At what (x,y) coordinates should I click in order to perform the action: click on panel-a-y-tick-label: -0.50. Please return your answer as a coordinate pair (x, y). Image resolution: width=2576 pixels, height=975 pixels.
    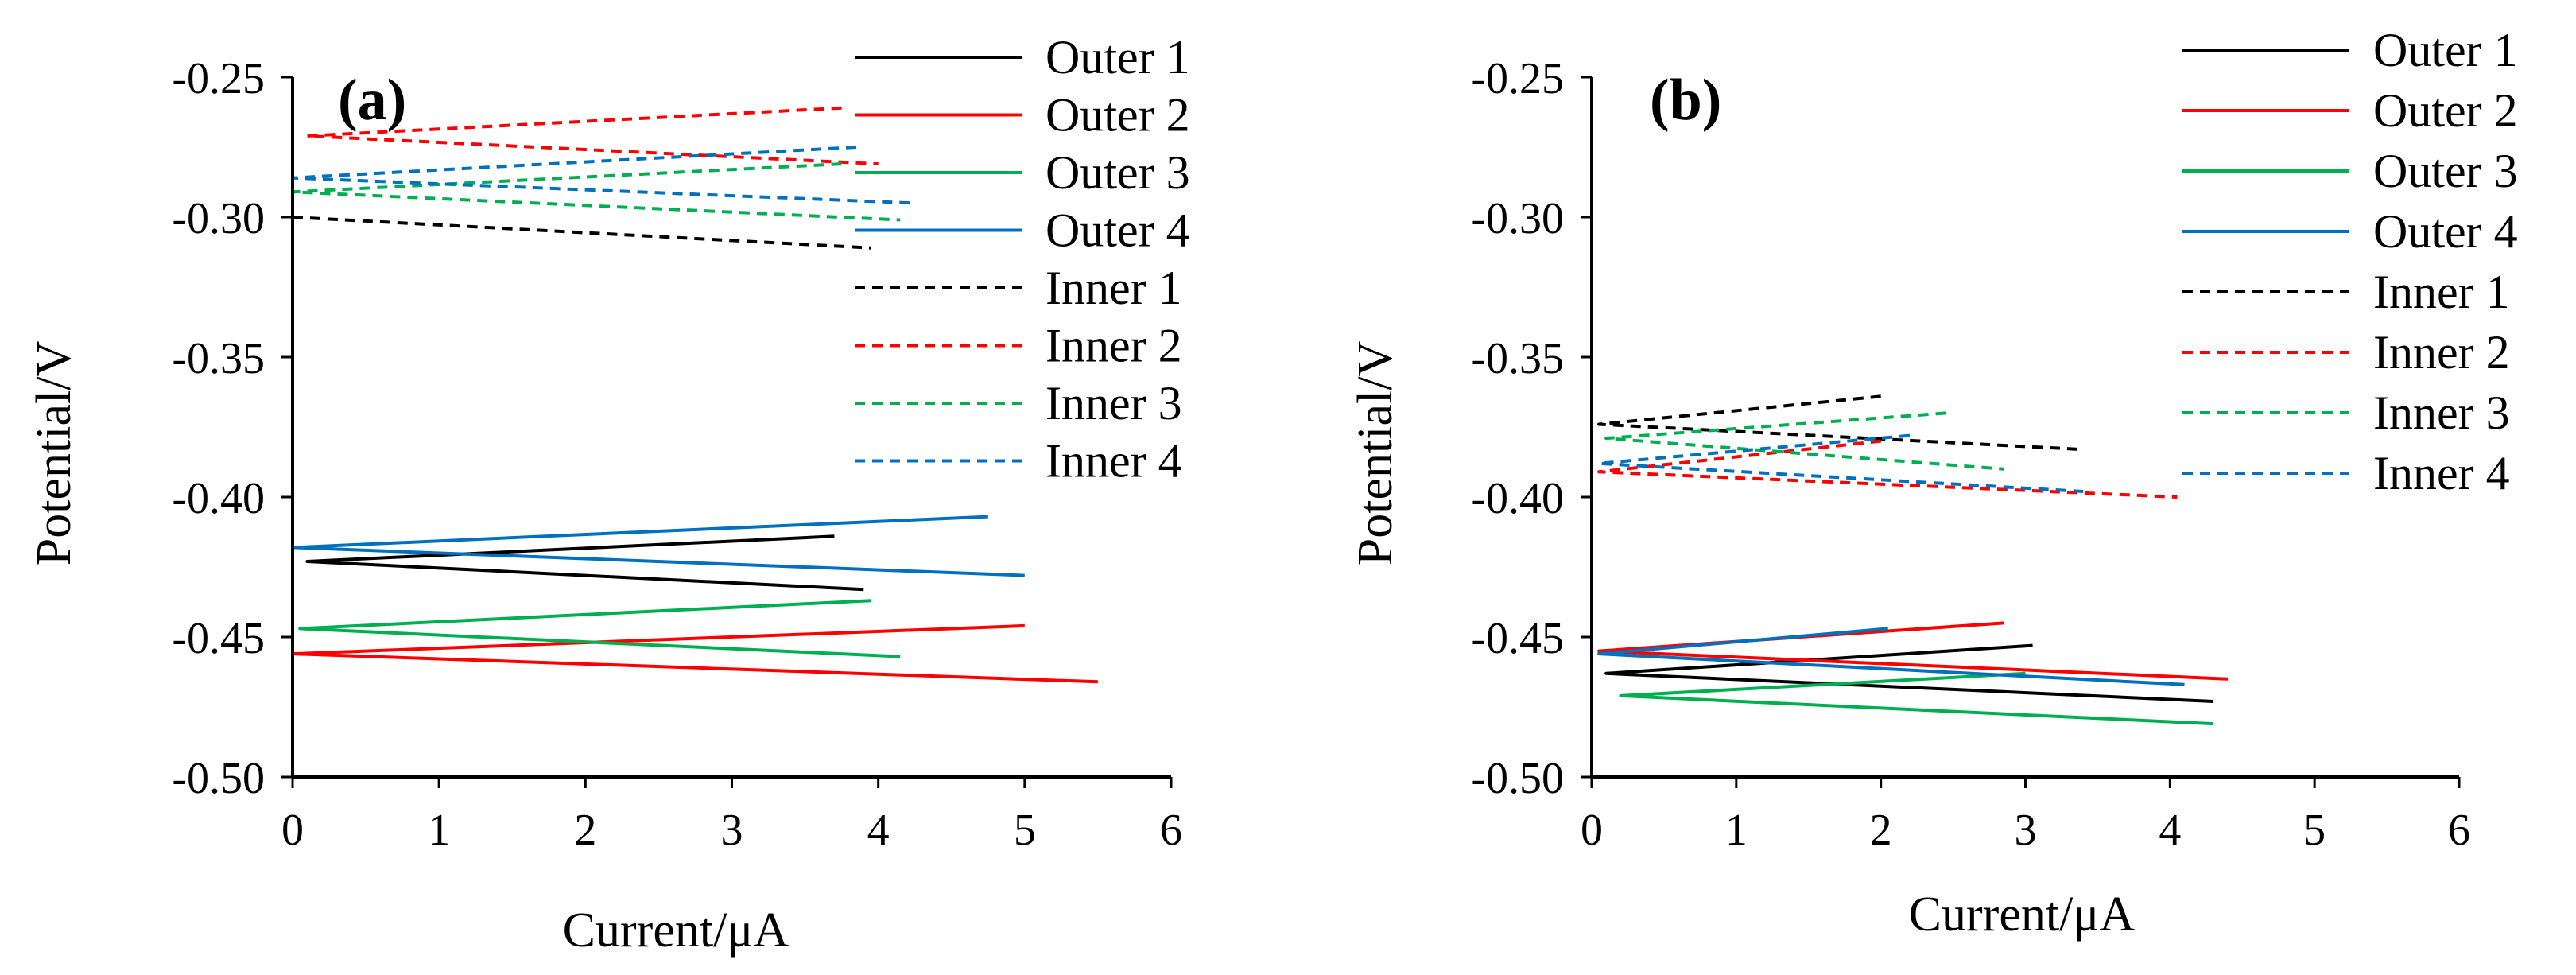
    Looking at the image, I should click on (219, 778).